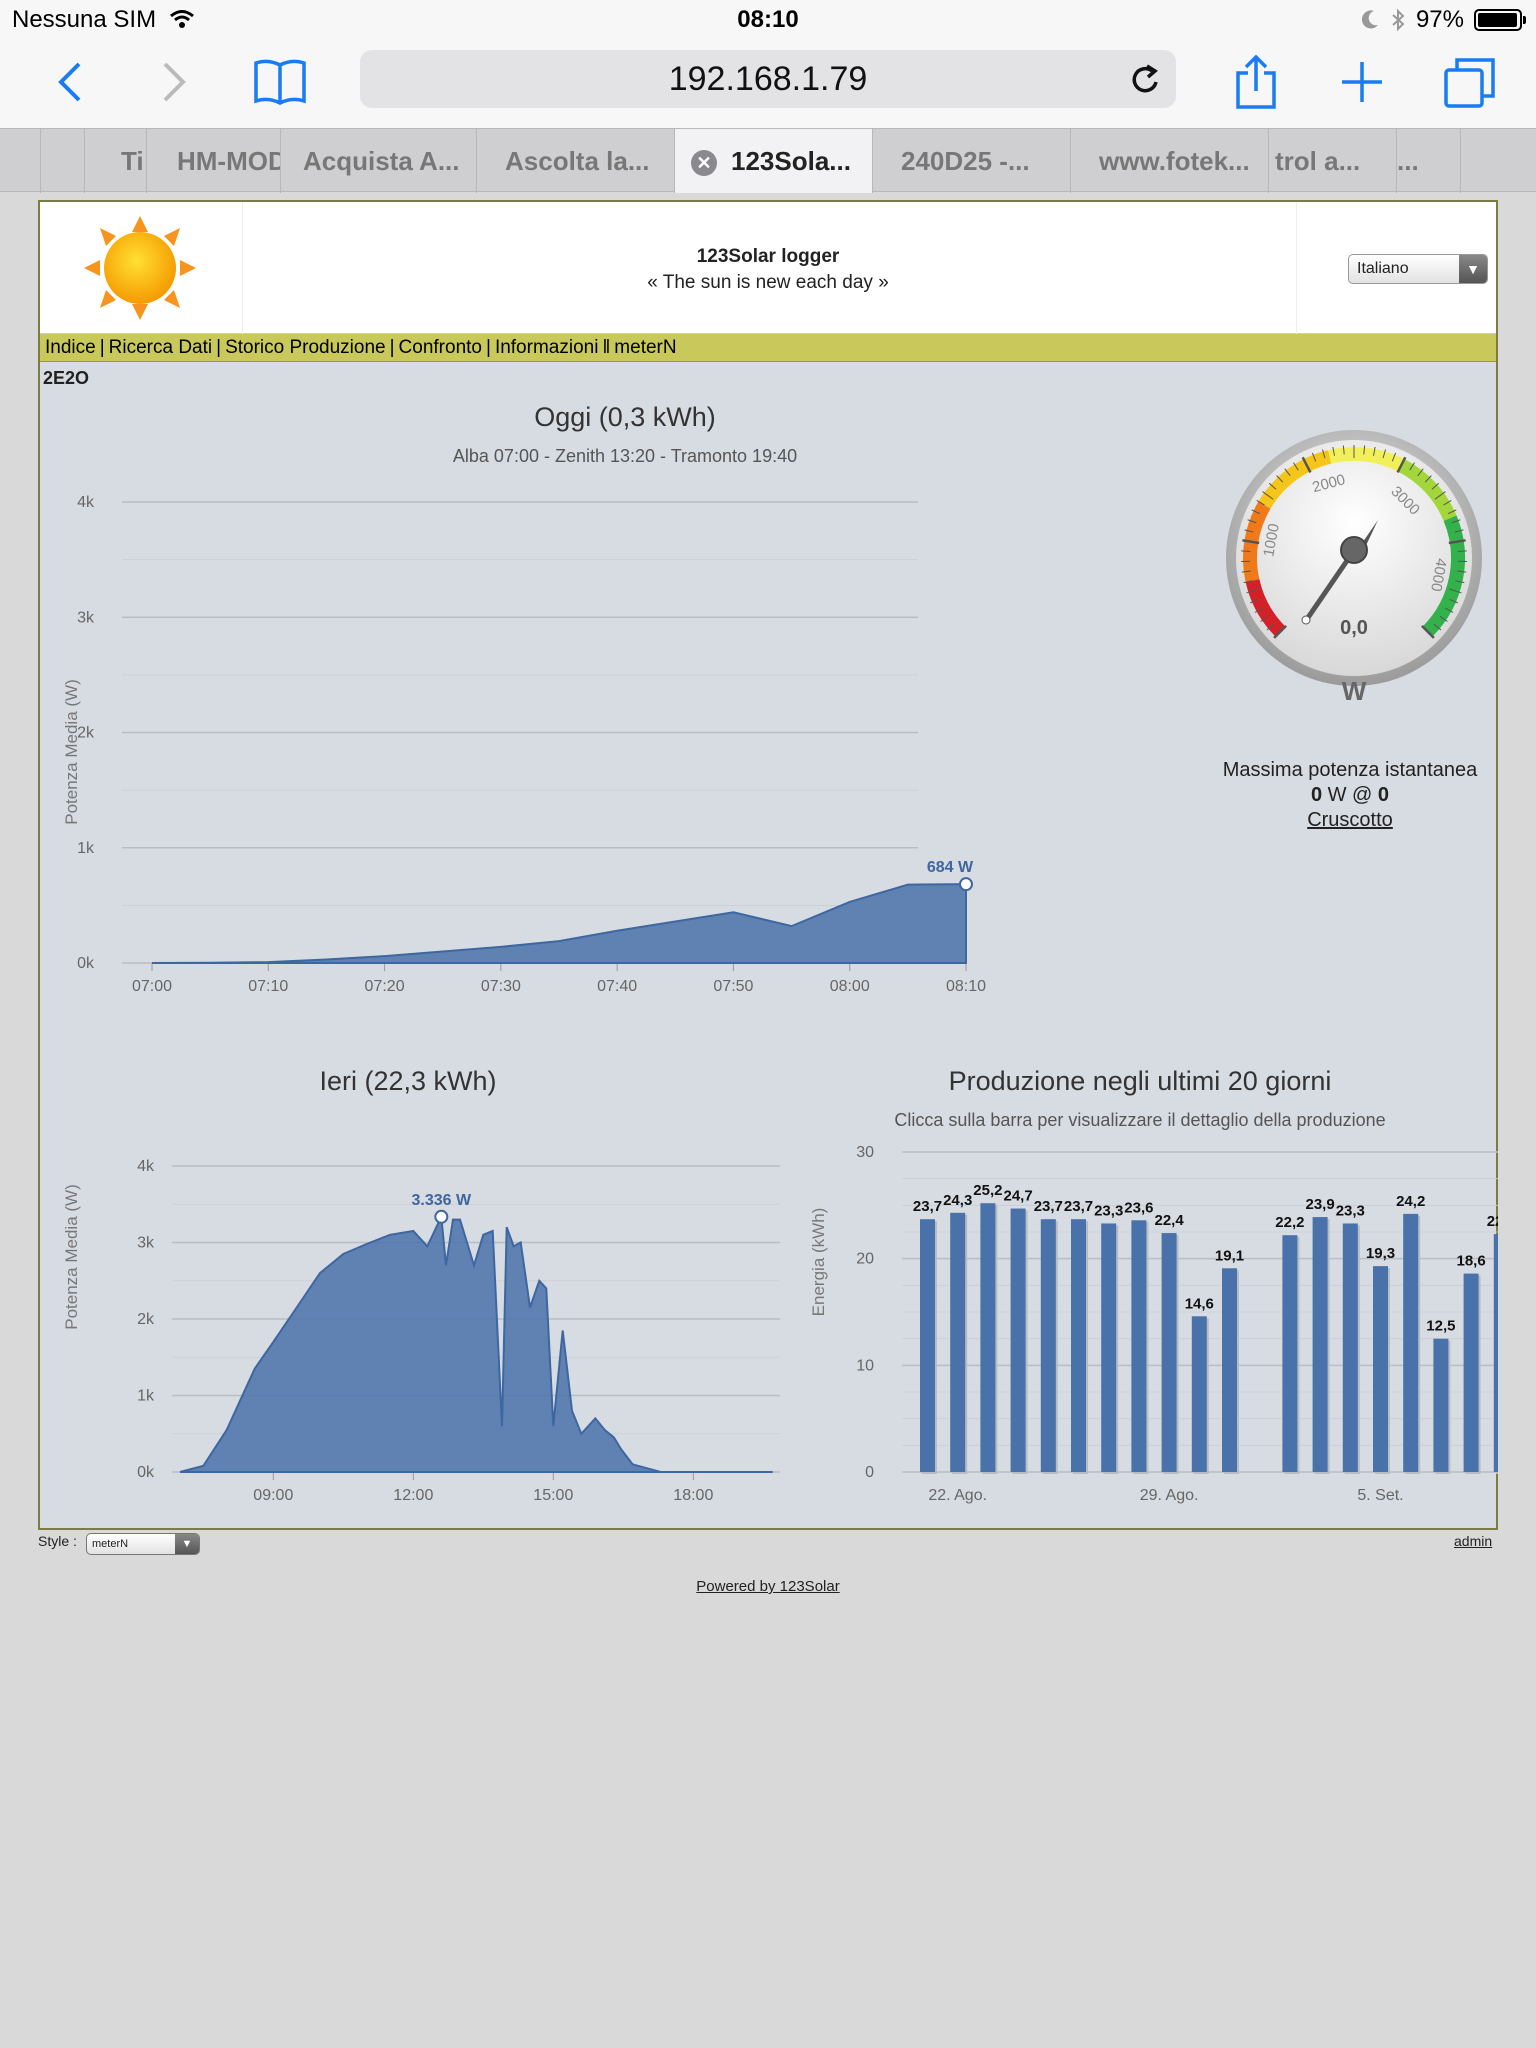  What do you see at coordinates (957, 1200) in the screenshot?
I see `production-bar-label: 24,3` at bounding box center [957, 1200].